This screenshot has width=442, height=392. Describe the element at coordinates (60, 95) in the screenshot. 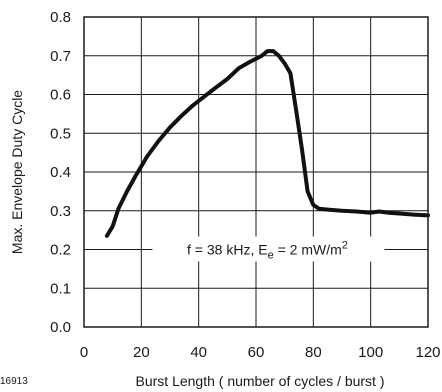

I see `y-tick-label: 0.6` at that location.